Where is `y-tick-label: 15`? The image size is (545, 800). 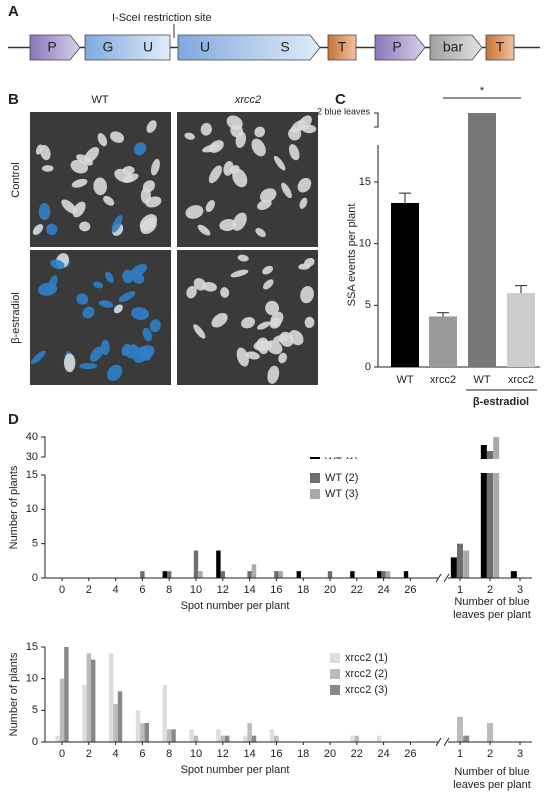
y-tick-label: 15 is located at coordinates (32, 475).